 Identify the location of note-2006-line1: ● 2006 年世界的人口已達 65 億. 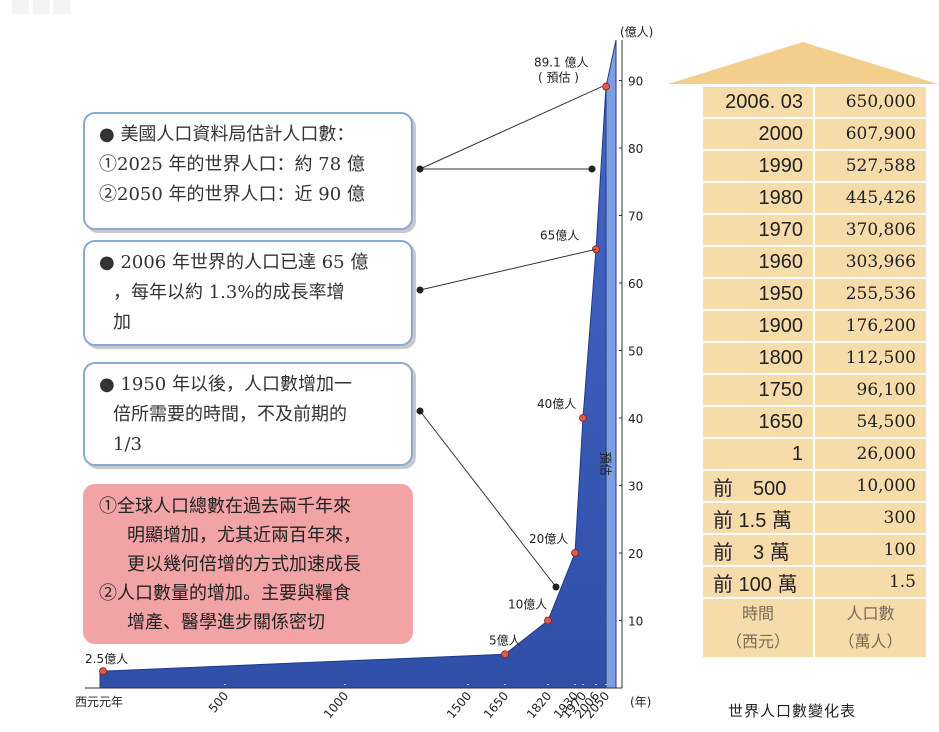
(234, 262).